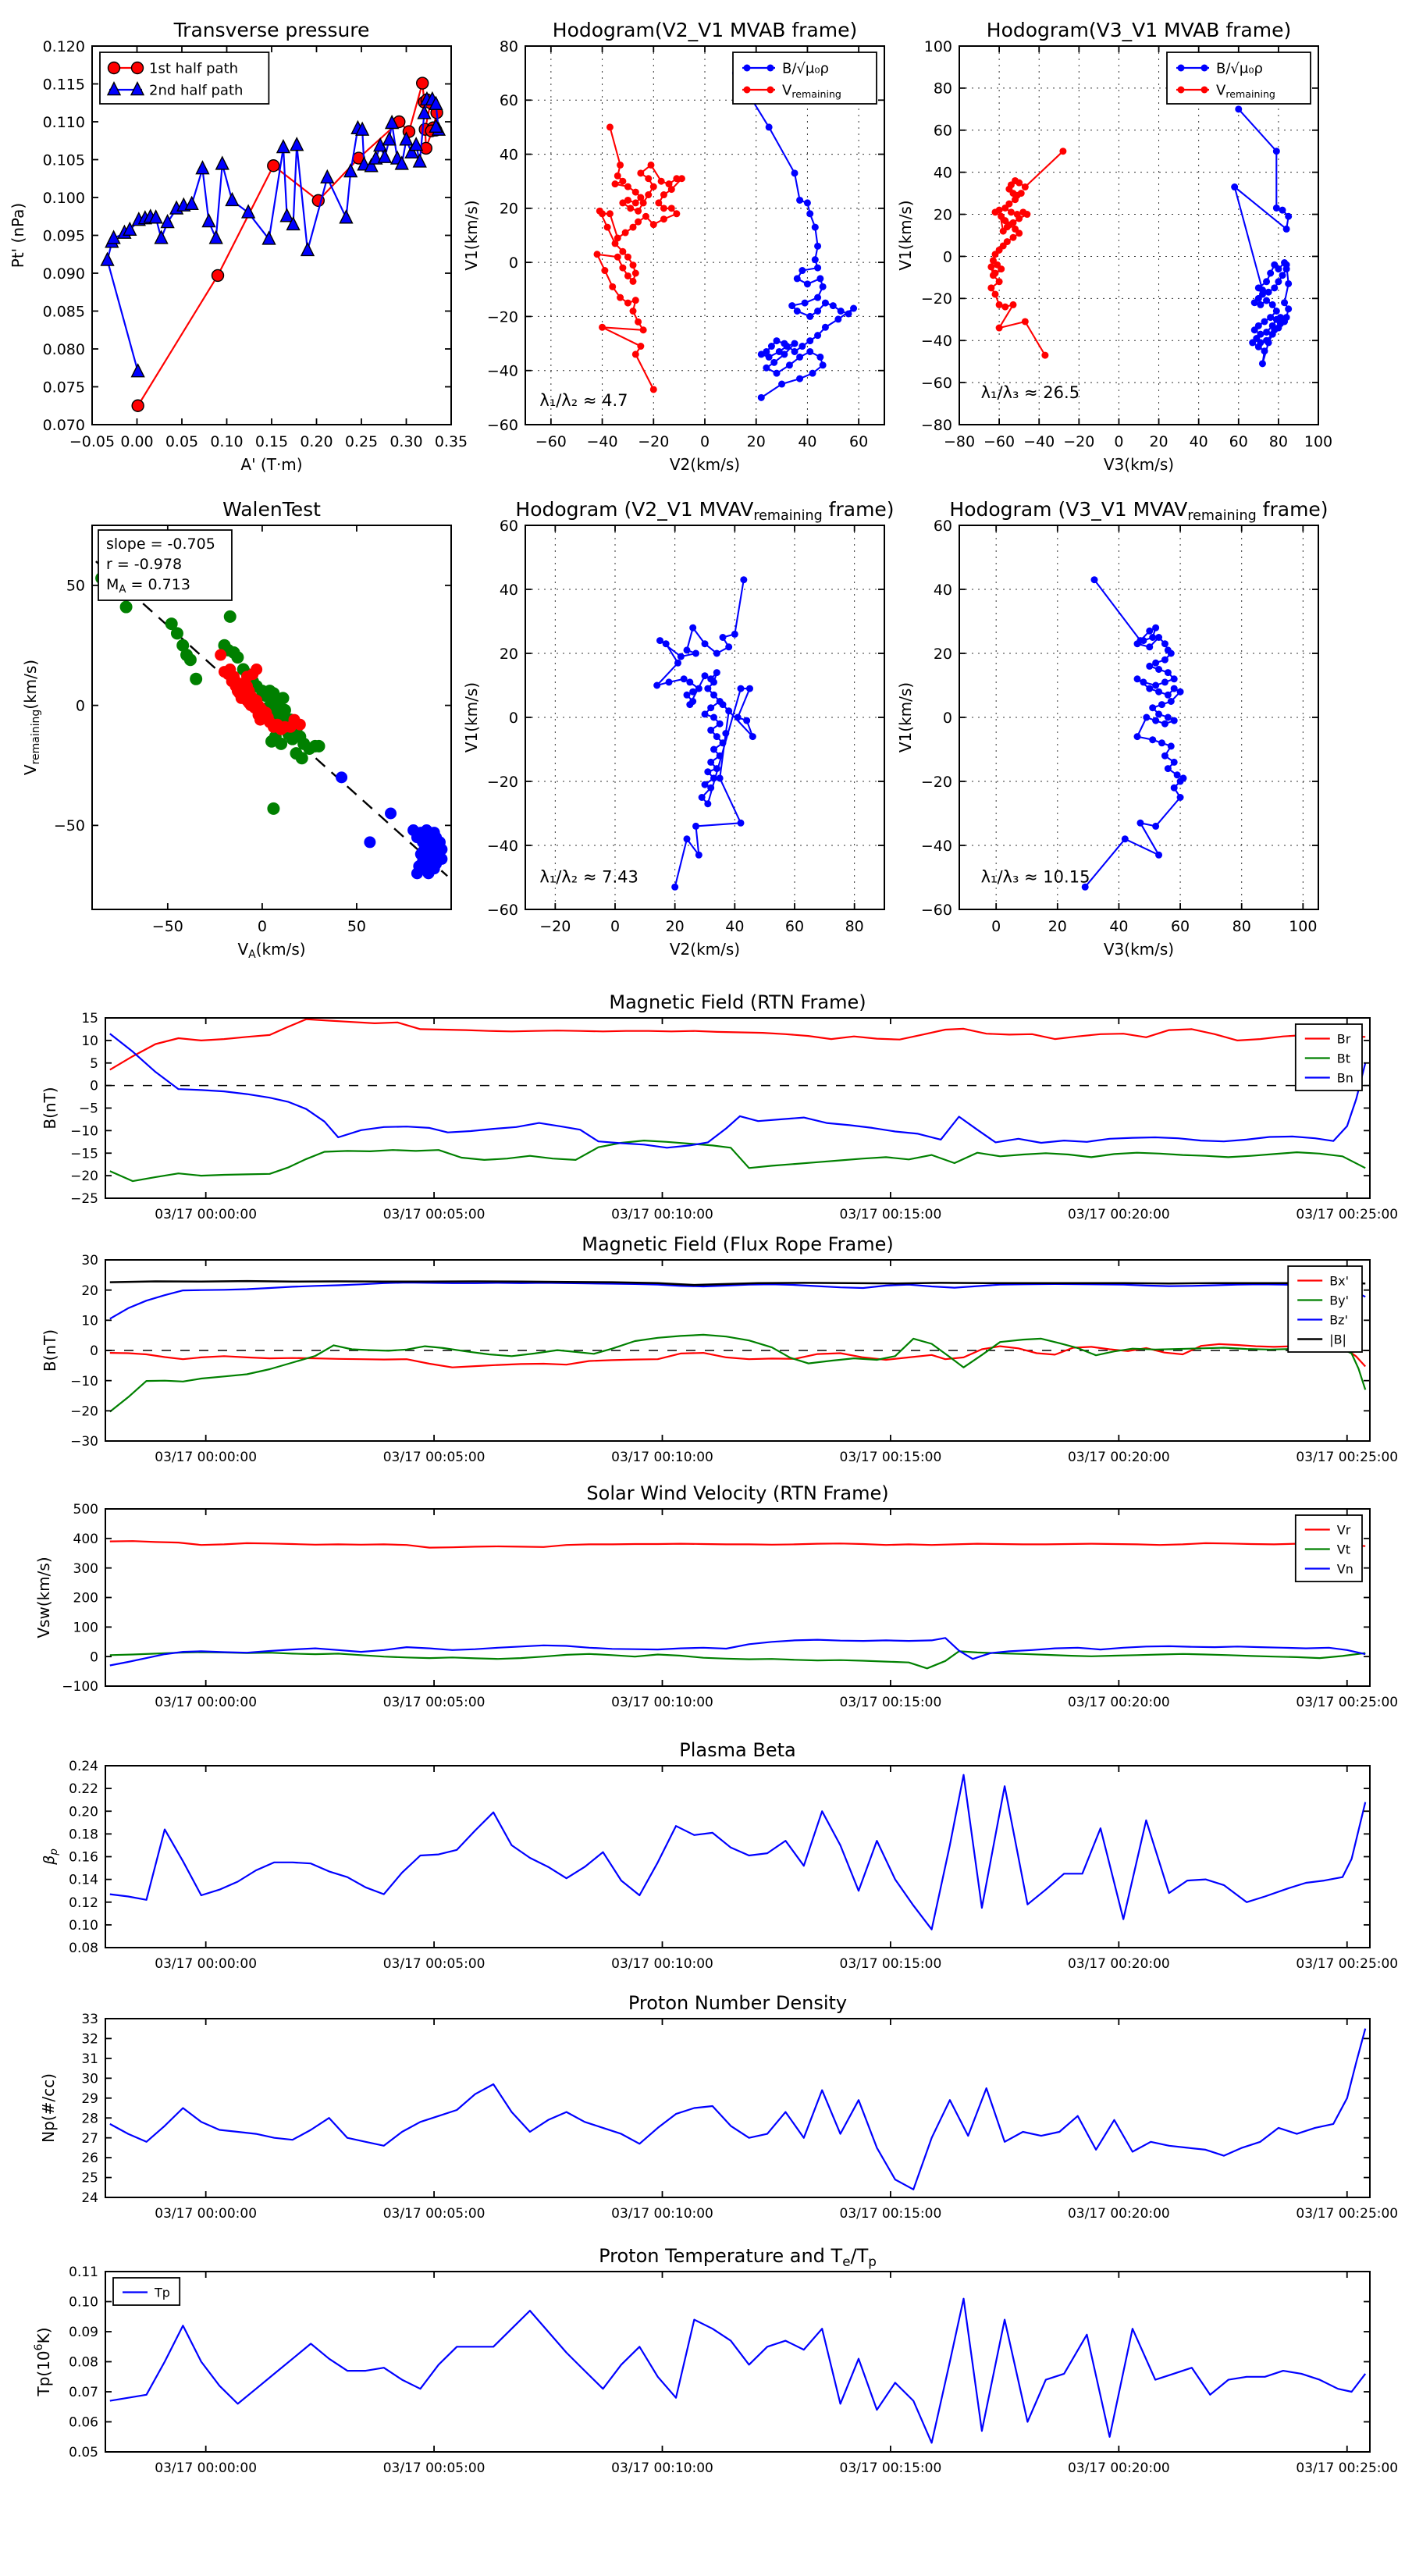  Describe the element at coordinates (84, 1789) in the screenshot. I see `y-tick-label: 0.22` at that location.